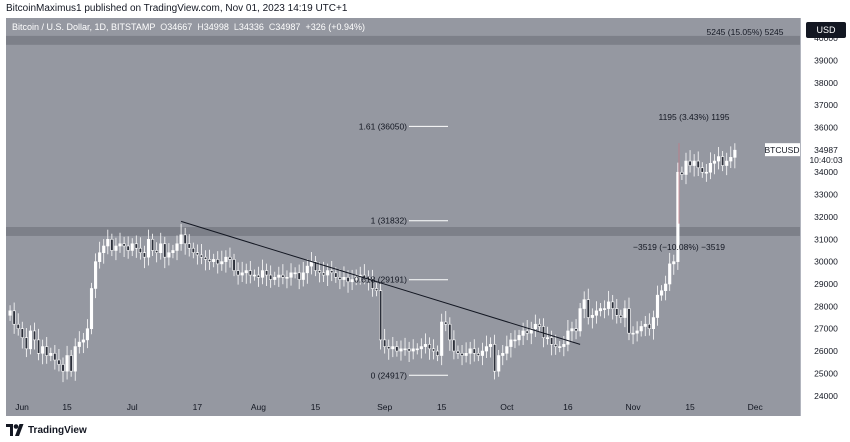 The height and width of the screenshot is (442, 850). What do you see at coordinates (425, 430) in the screenshot?
I see `footer: TradingView` at bounding box center [425, 430].